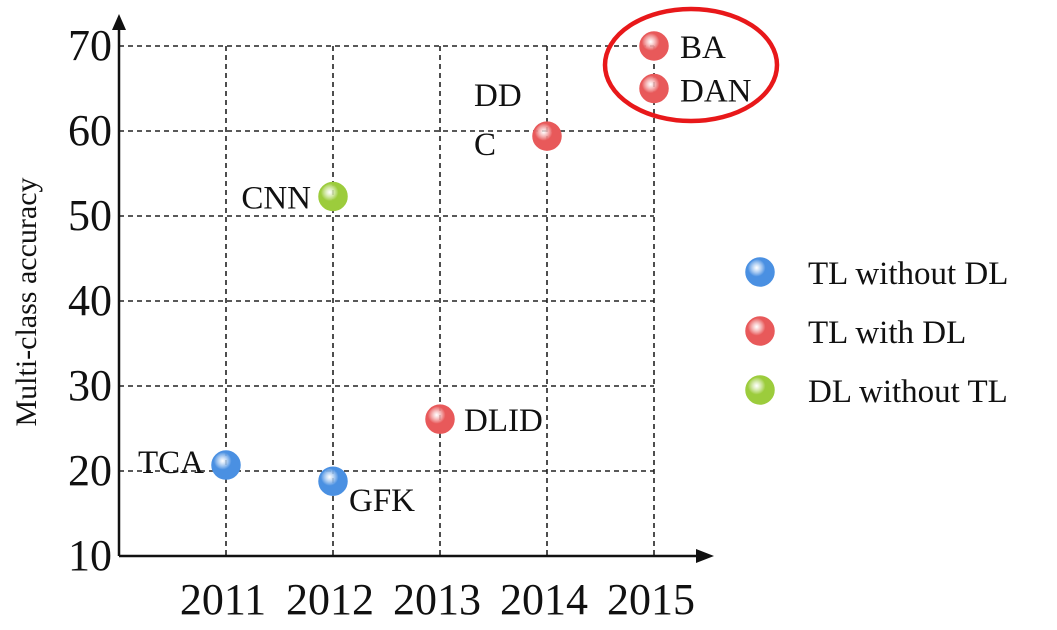 The image size is (1057, 630). Describe the element at coordinates (654, 88) in the screenshot. I see `data-point-dan` at that location.